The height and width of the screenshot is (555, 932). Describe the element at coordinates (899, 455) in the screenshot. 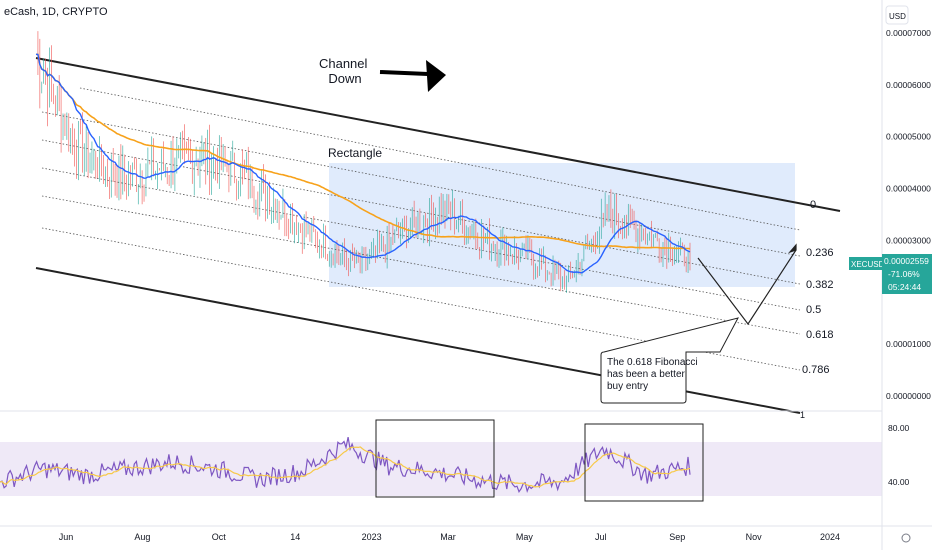

I see `rsi-axis-ticks: 80.00 40.00` at that location.